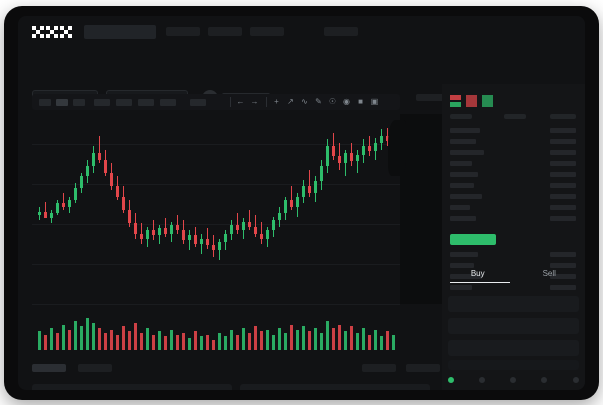 The height and width of the screenshot is (405, 603). I want to click on amount-field, so click(513, 348).